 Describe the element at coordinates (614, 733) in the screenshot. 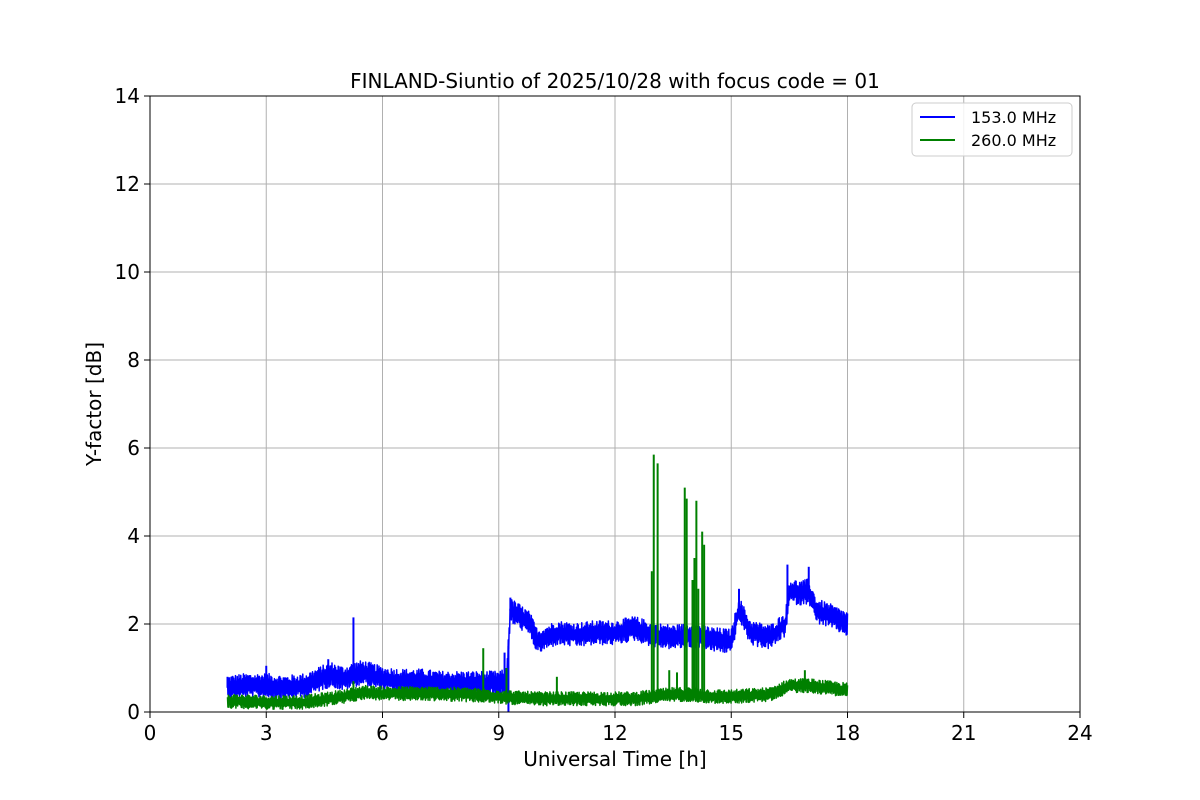

I see `x-tick-label: 12` at that location.